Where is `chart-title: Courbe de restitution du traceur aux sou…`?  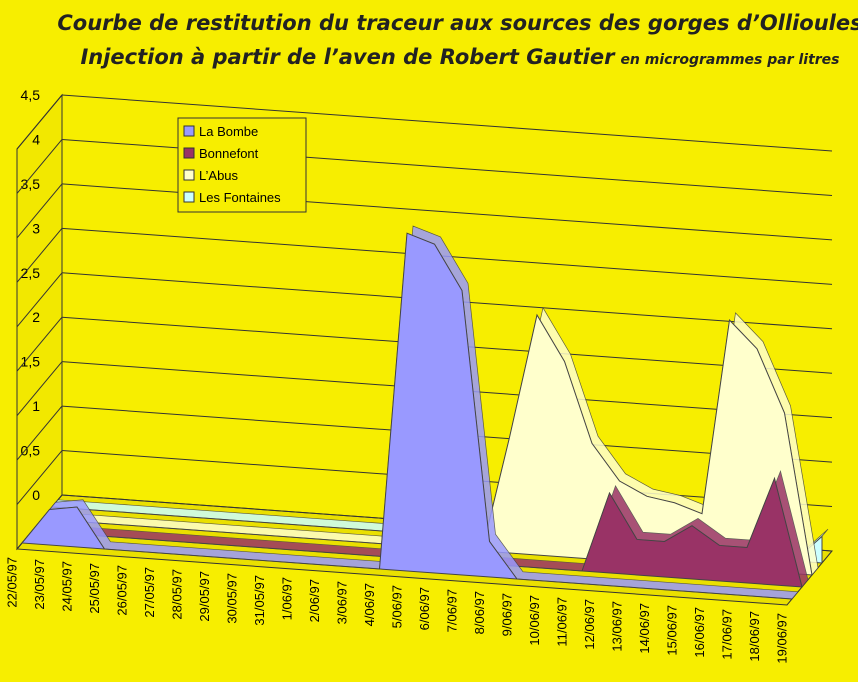
chart-title: Courbe de restitution du traceur aux sou… is located at coordinates (457, 23).